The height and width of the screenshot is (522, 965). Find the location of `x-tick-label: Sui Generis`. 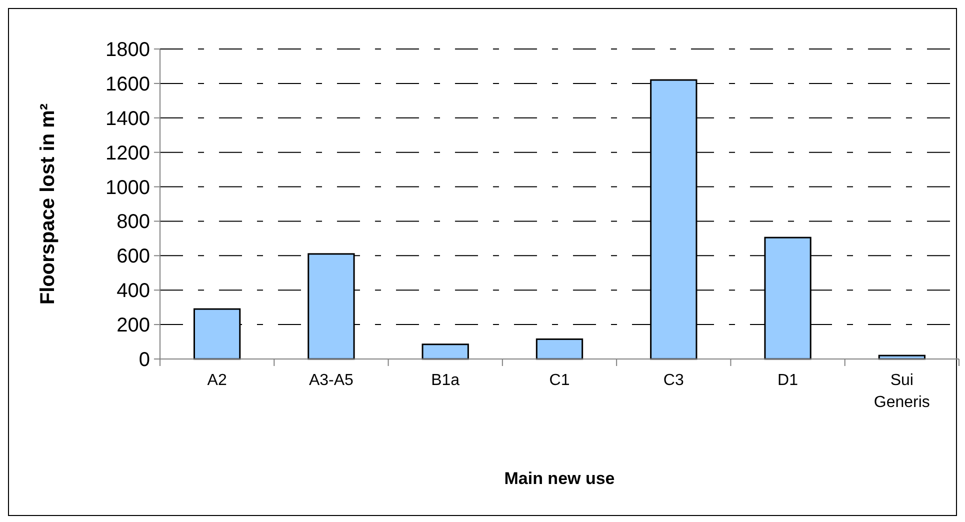

x-tick-label: Sui Generis is located at coordinates (902, 391).